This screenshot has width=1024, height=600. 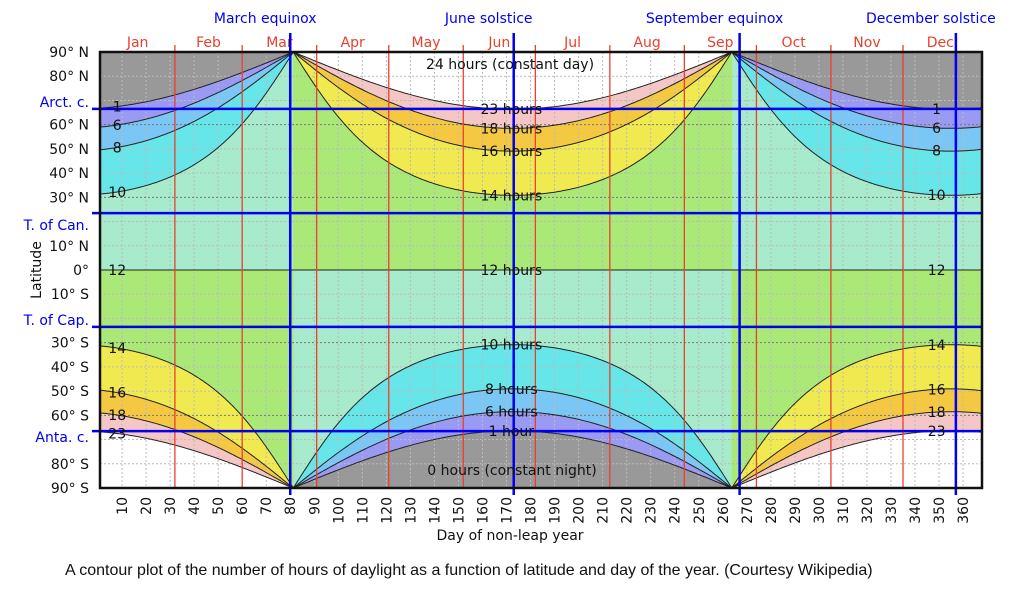 What do you see at coordinates (339, 510) in the screenshot?
I see `x-tick-label: 100` at bounding box center [339, 510].